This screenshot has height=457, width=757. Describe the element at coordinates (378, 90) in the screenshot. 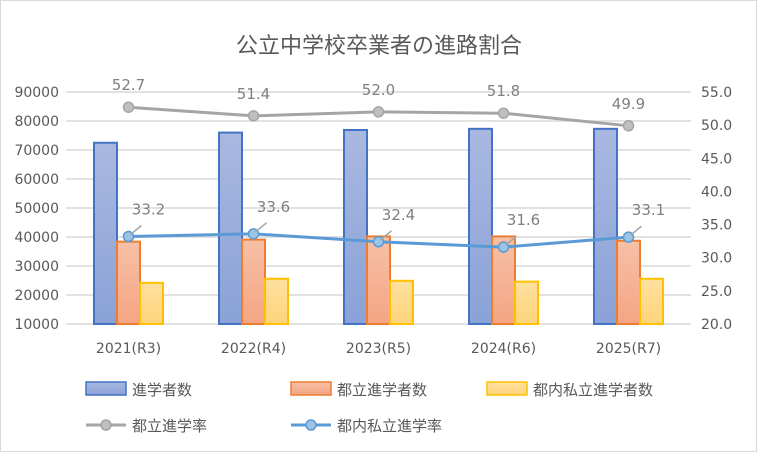

I see `data-label: 52.0` at that location.